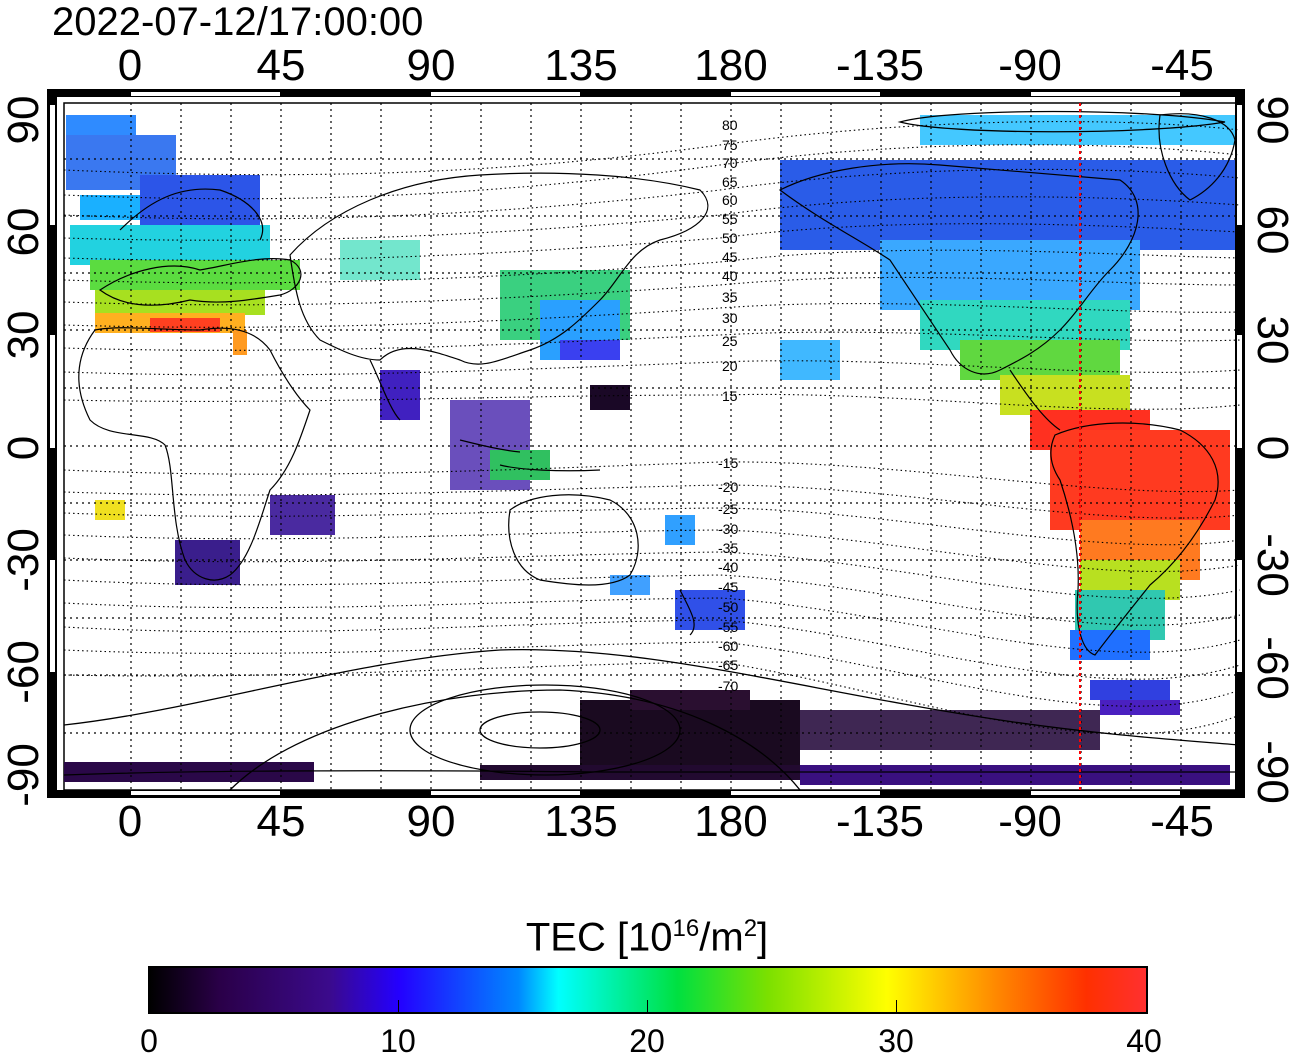 This screenshot has width=1294, height=1059. I want to click on colorbar-title-main: TEC [10, so click(599, 937).